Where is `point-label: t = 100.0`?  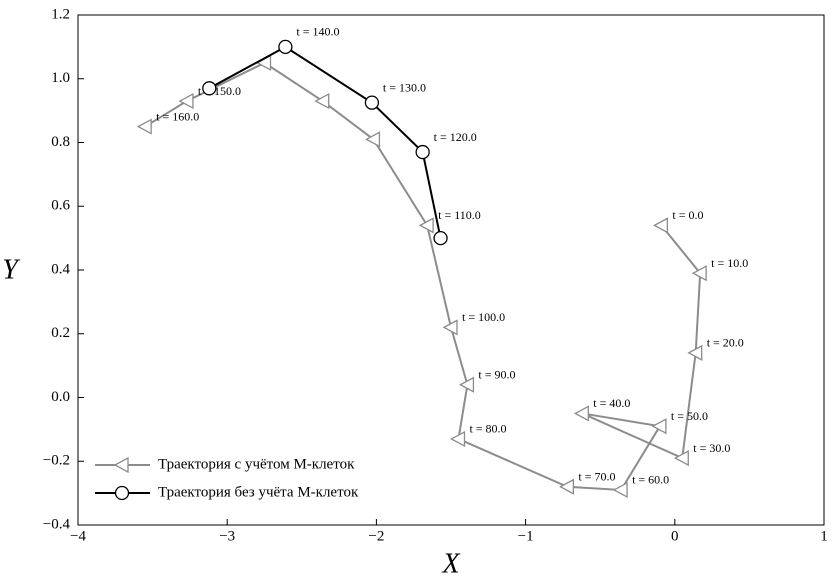
point-label: t = 100.0 is located at coordinates (483, 317).